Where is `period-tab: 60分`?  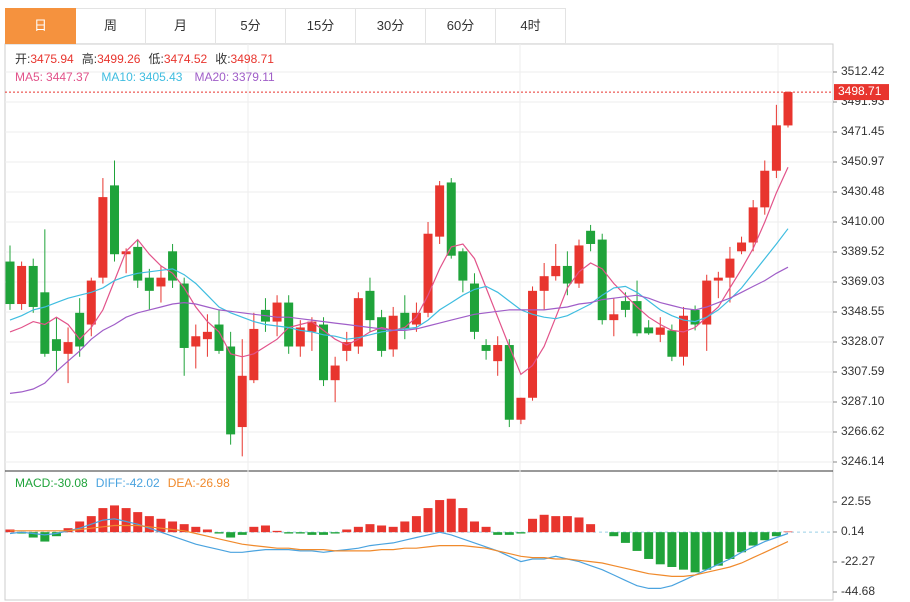
period-tab: 60分 is located at coordinates (461, 26).